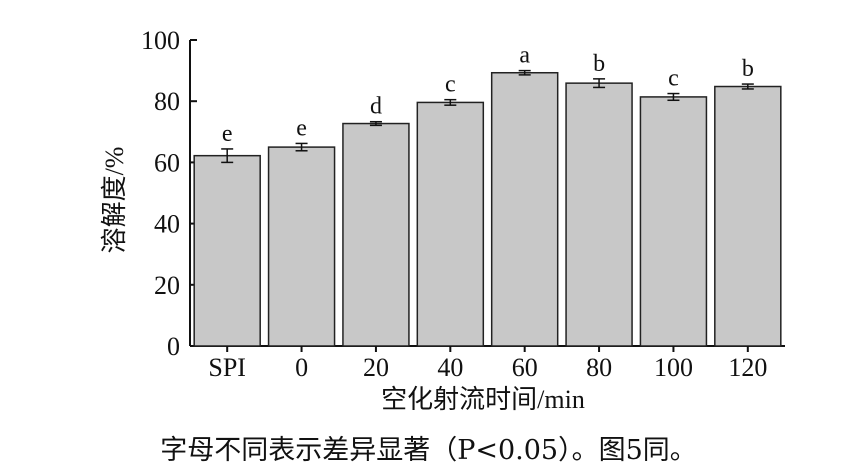 The height and width of the screenshot is (476, 857). What do you see at coordinates (599, 367) in the screenshot?
I see `x-tick-label: 80` at bounding box center [599, 367].